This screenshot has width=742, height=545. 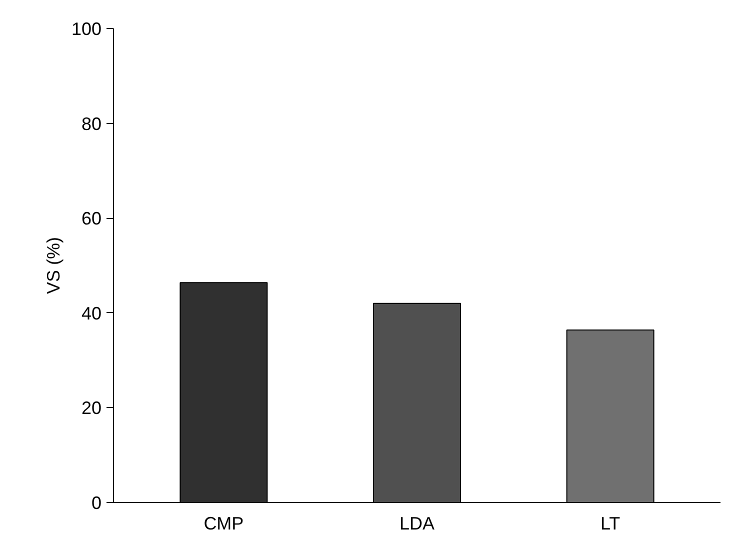 I want to click on y-tick-label: 80, so click(x=91, y=124).